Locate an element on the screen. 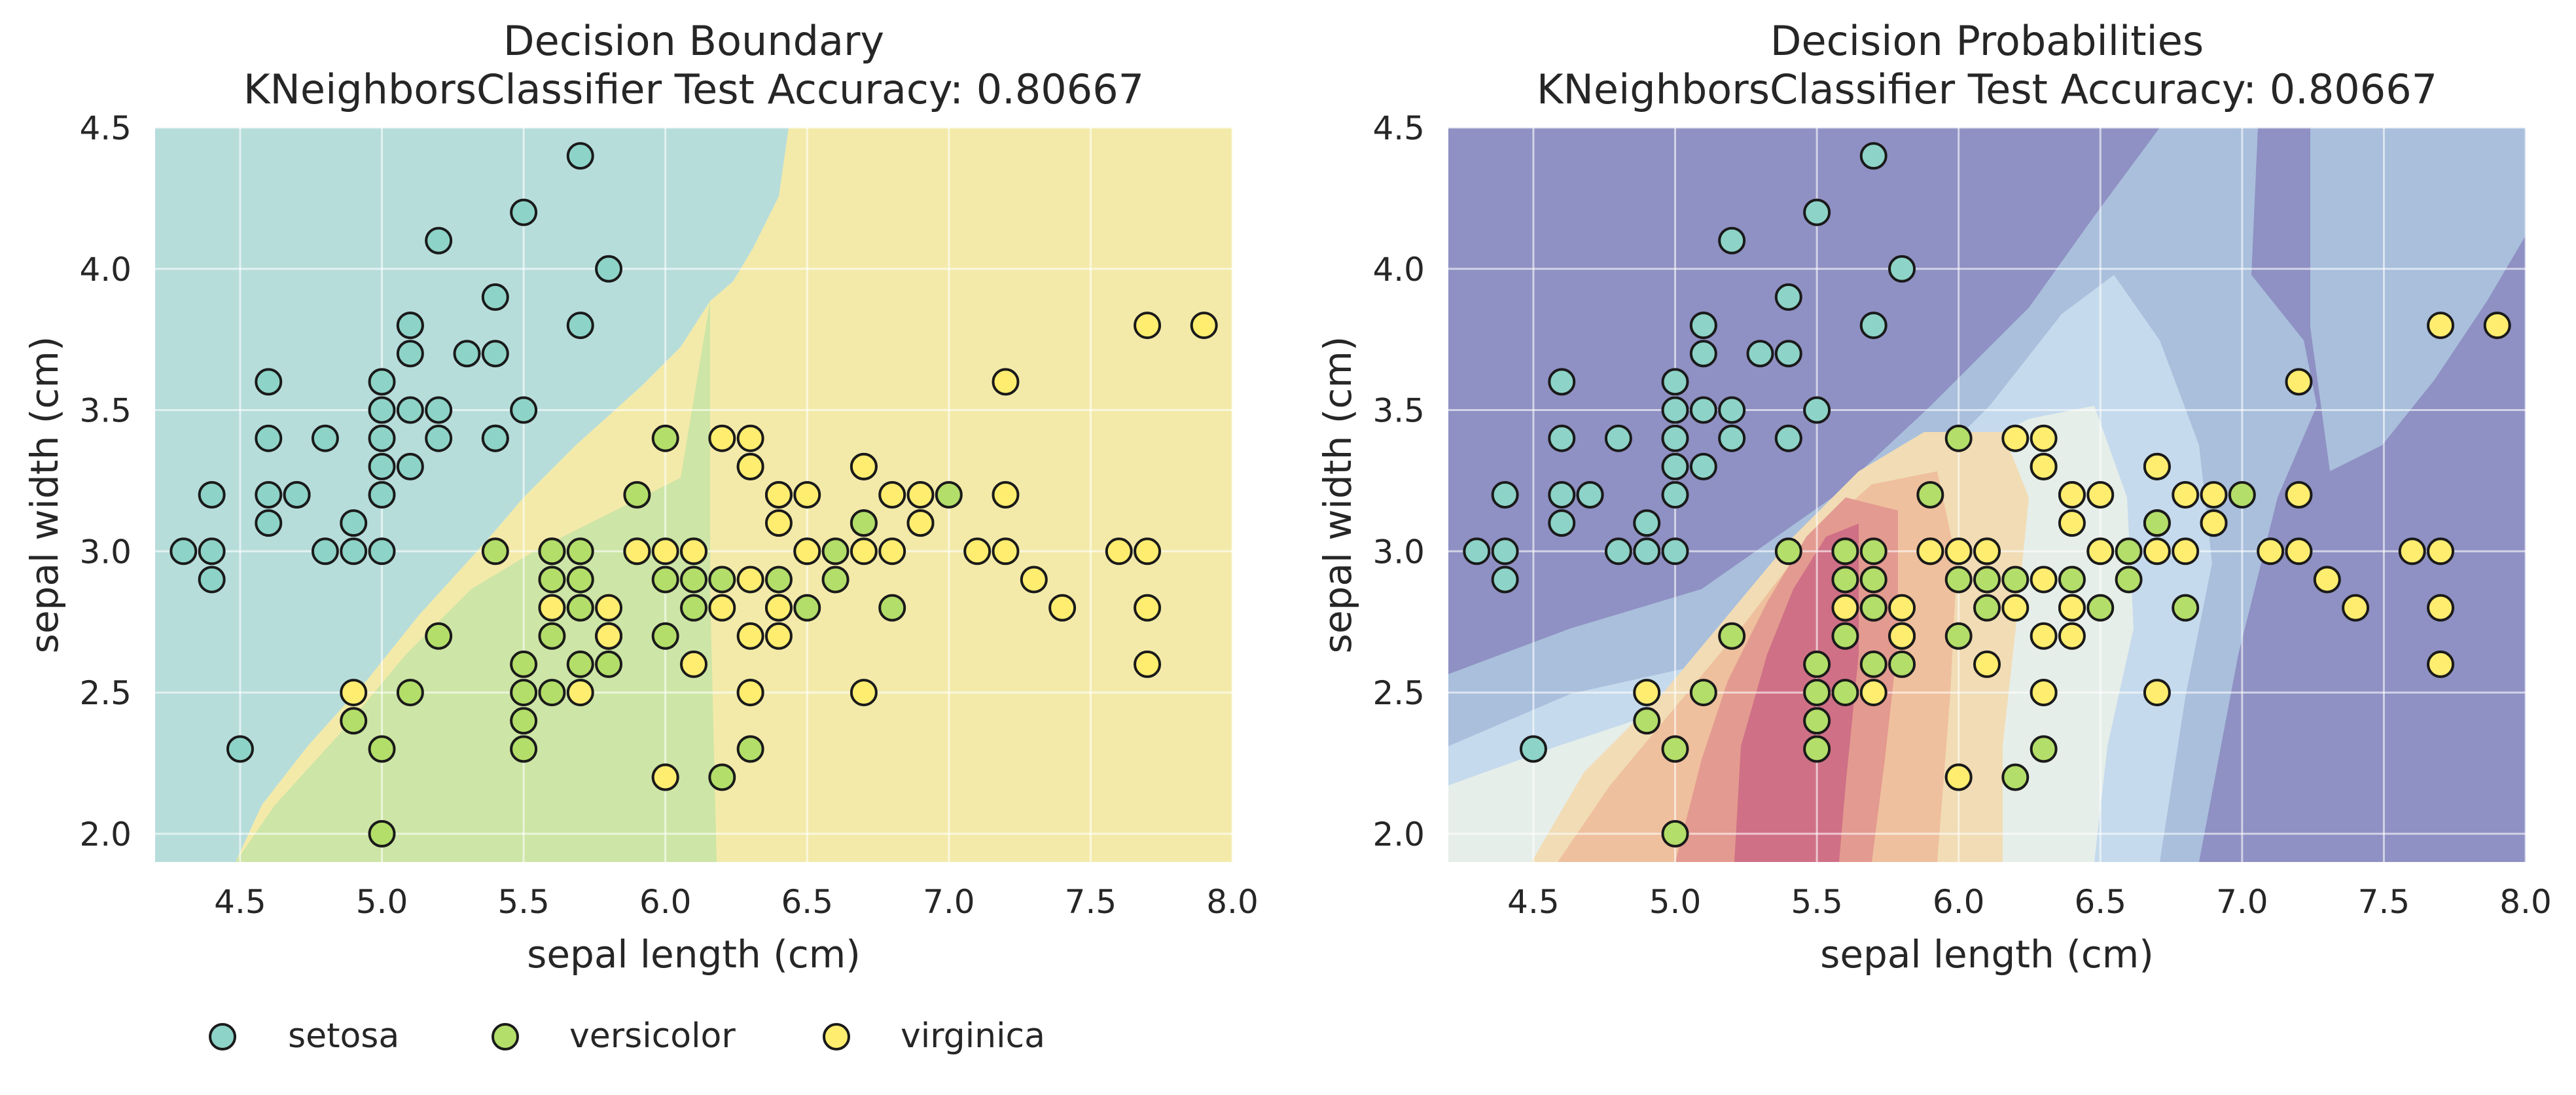 The height and width of the screenshot is (1095, 2576). right-xtick: 5.5 is located at coordinates (1817, 902).